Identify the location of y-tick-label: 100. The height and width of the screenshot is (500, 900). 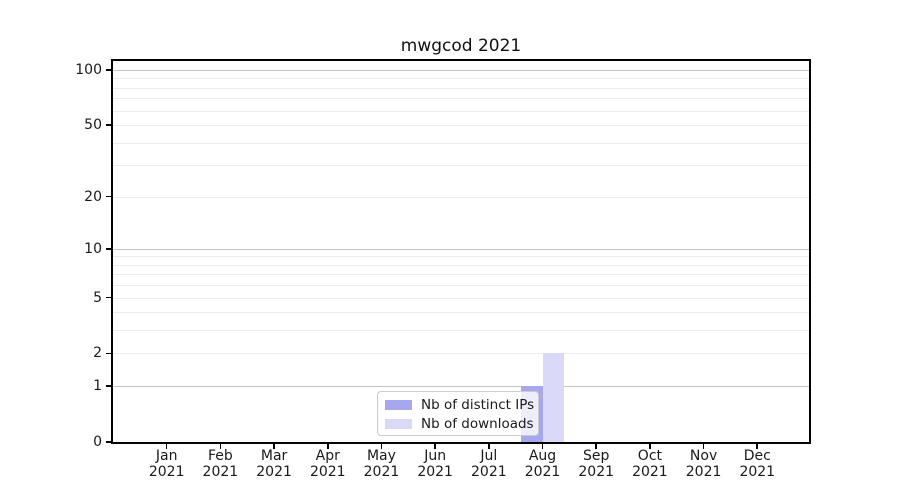
(88, 70).